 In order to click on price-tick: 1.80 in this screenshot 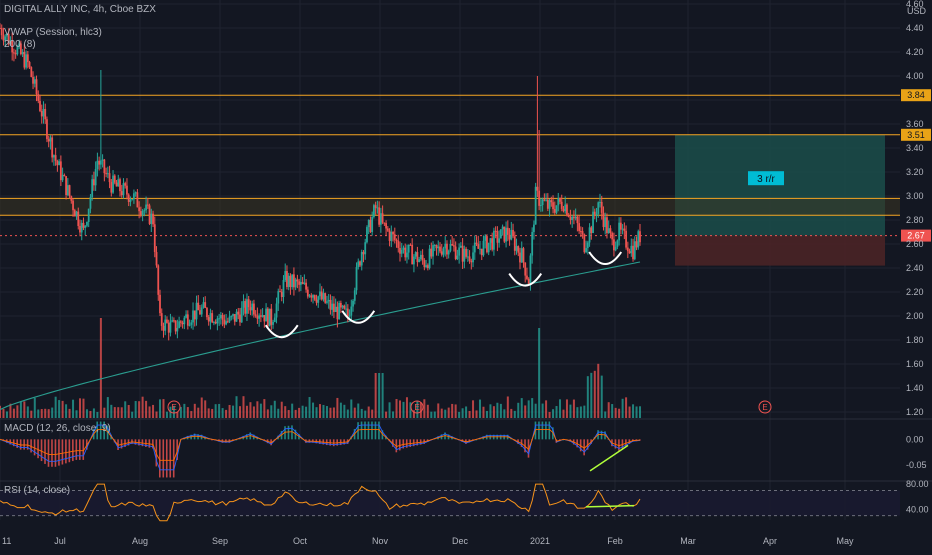, I will do `click(915, 340)`.